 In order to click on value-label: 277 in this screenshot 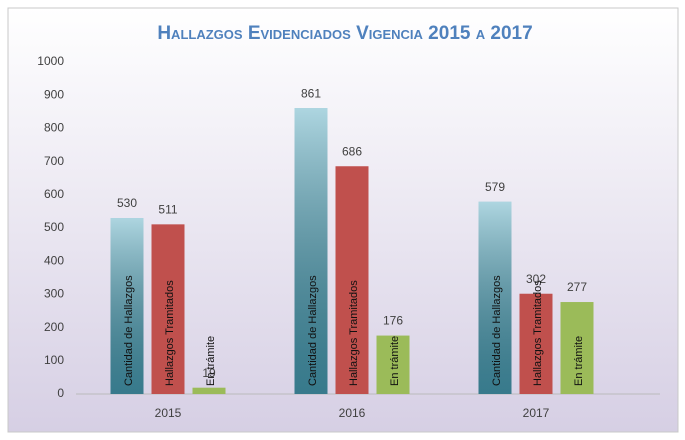, I will do `click(577, 287)`.